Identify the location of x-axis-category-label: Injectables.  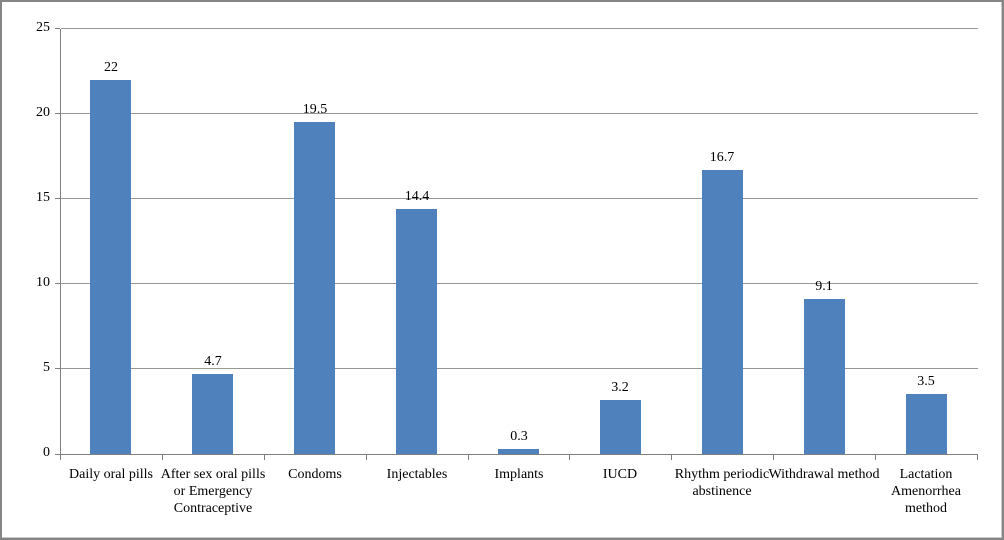
(417, 474).